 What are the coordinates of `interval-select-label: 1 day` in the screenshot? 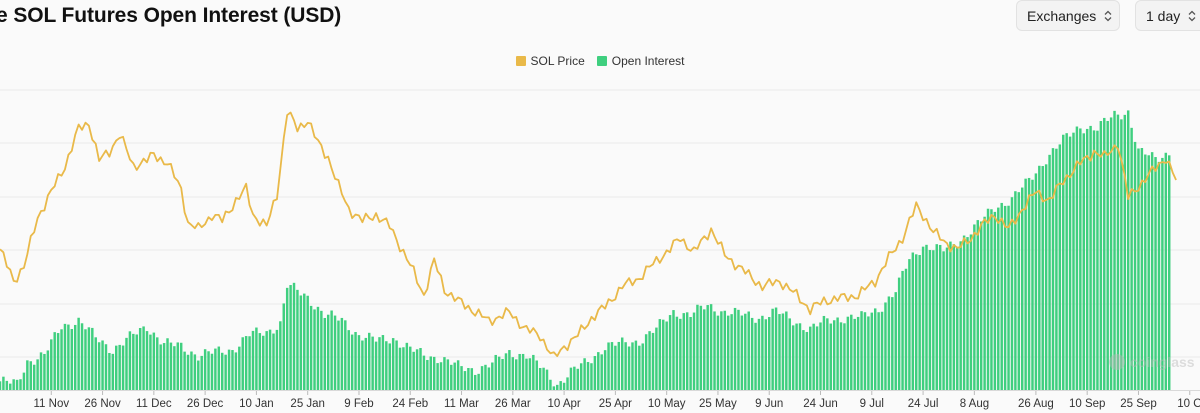 It's located at (1163, 15).